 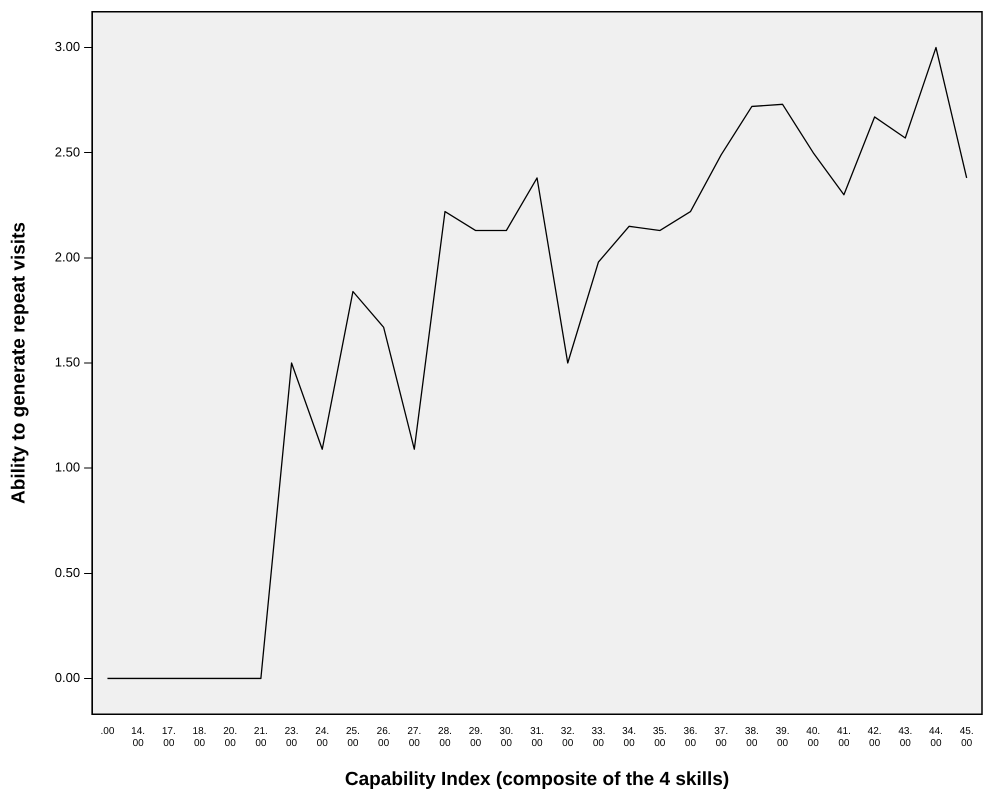 What do you see at coordinates (783, 737) in the screenshot?
I see `x-tick-label: 39.00` at bounding box center [783, 737].